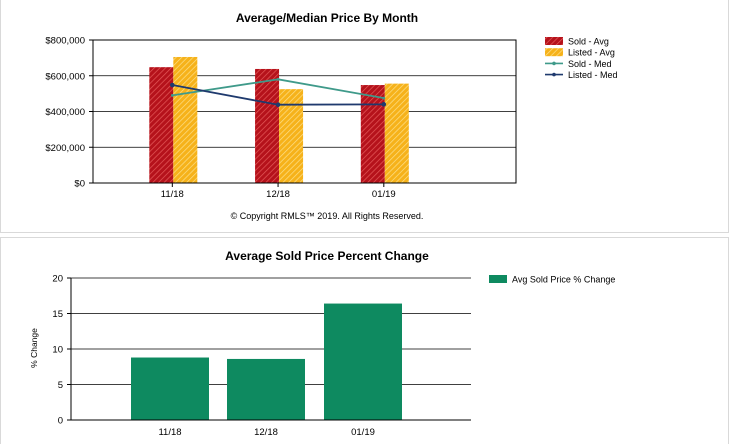 The width and height of the screenshot is (729, 444). Describe the element at coordinates (590, 64) in the screenshot. I see `legend-label: Sold - Med` at that location.